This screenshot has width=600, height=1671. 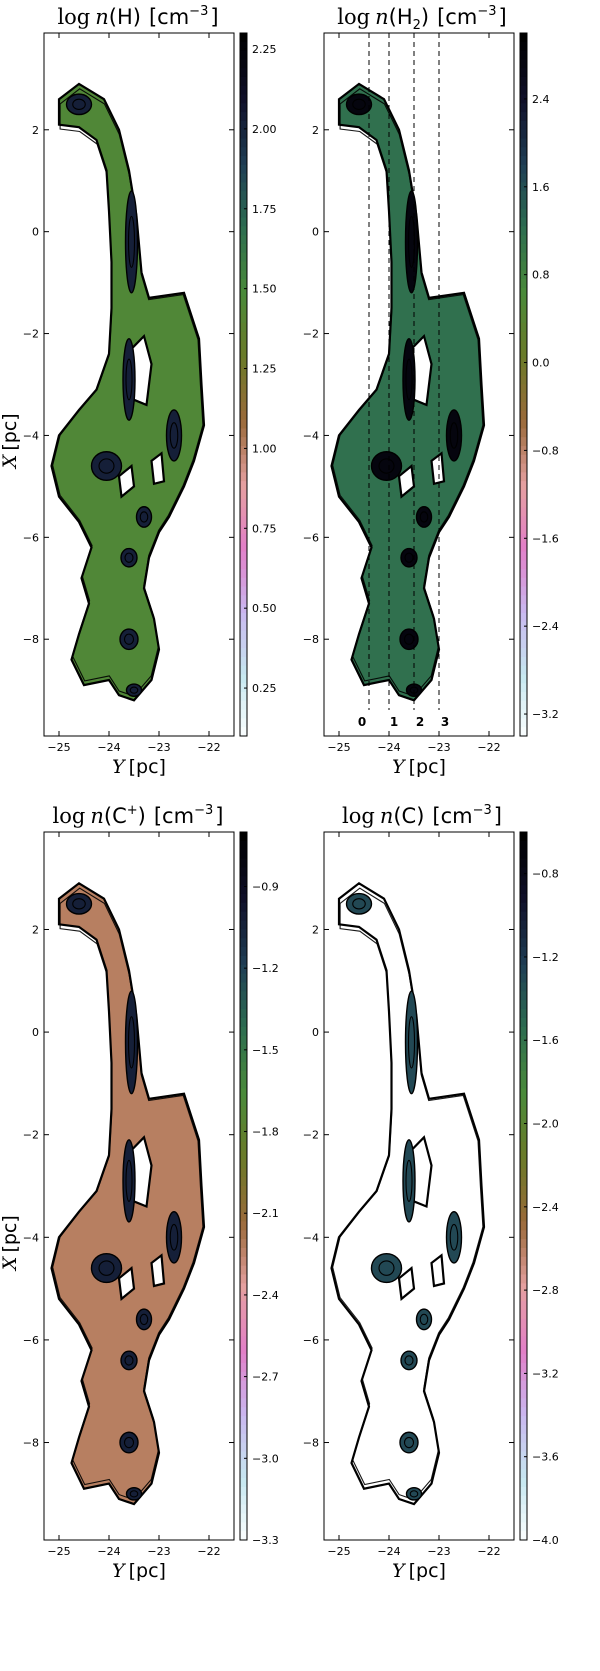 I want to click on y-tick-label: −2, so click(x=31, y=1135).